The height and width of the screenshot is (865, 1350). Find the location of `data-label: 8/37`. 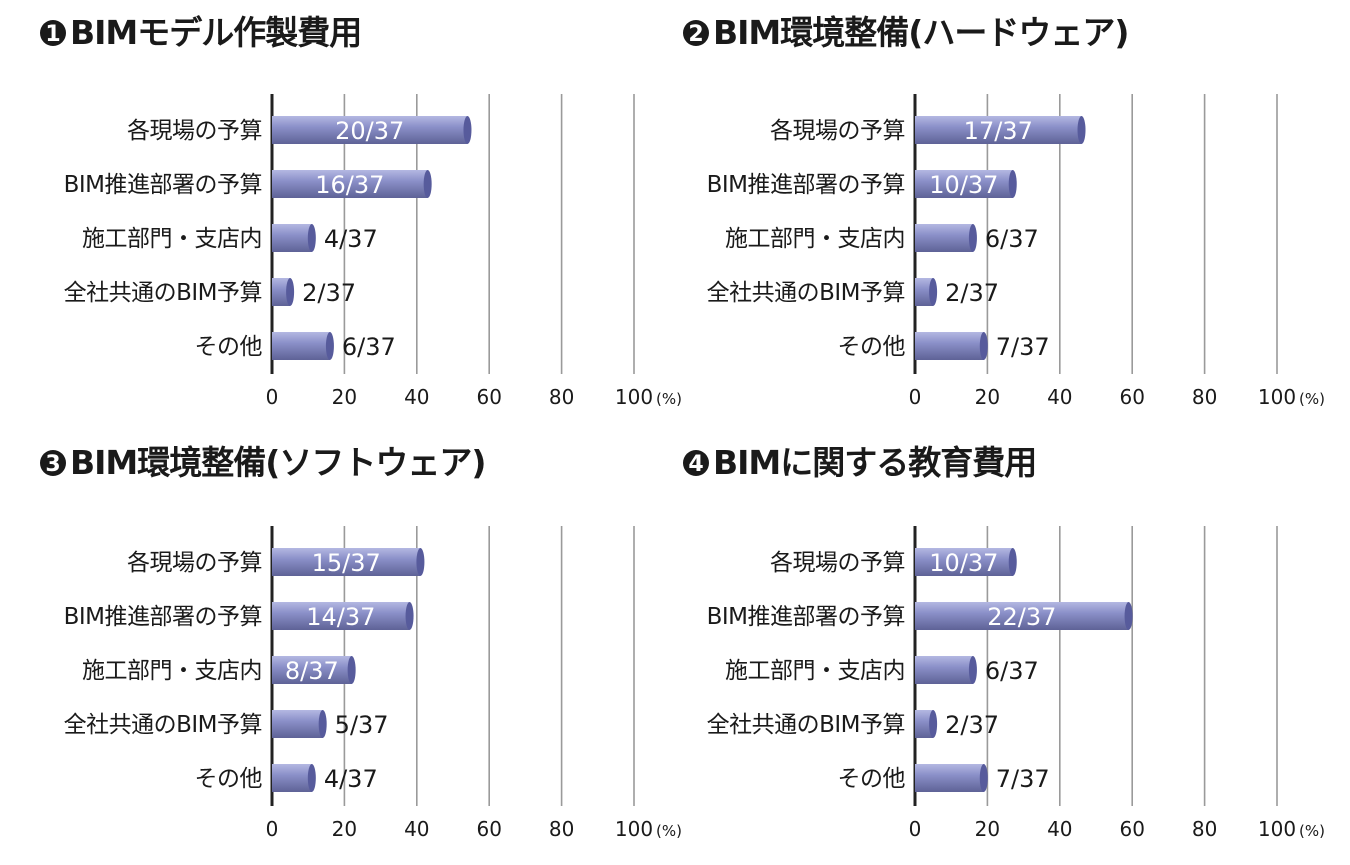

data-label: 8/37 is located at coordinates (312, 671).